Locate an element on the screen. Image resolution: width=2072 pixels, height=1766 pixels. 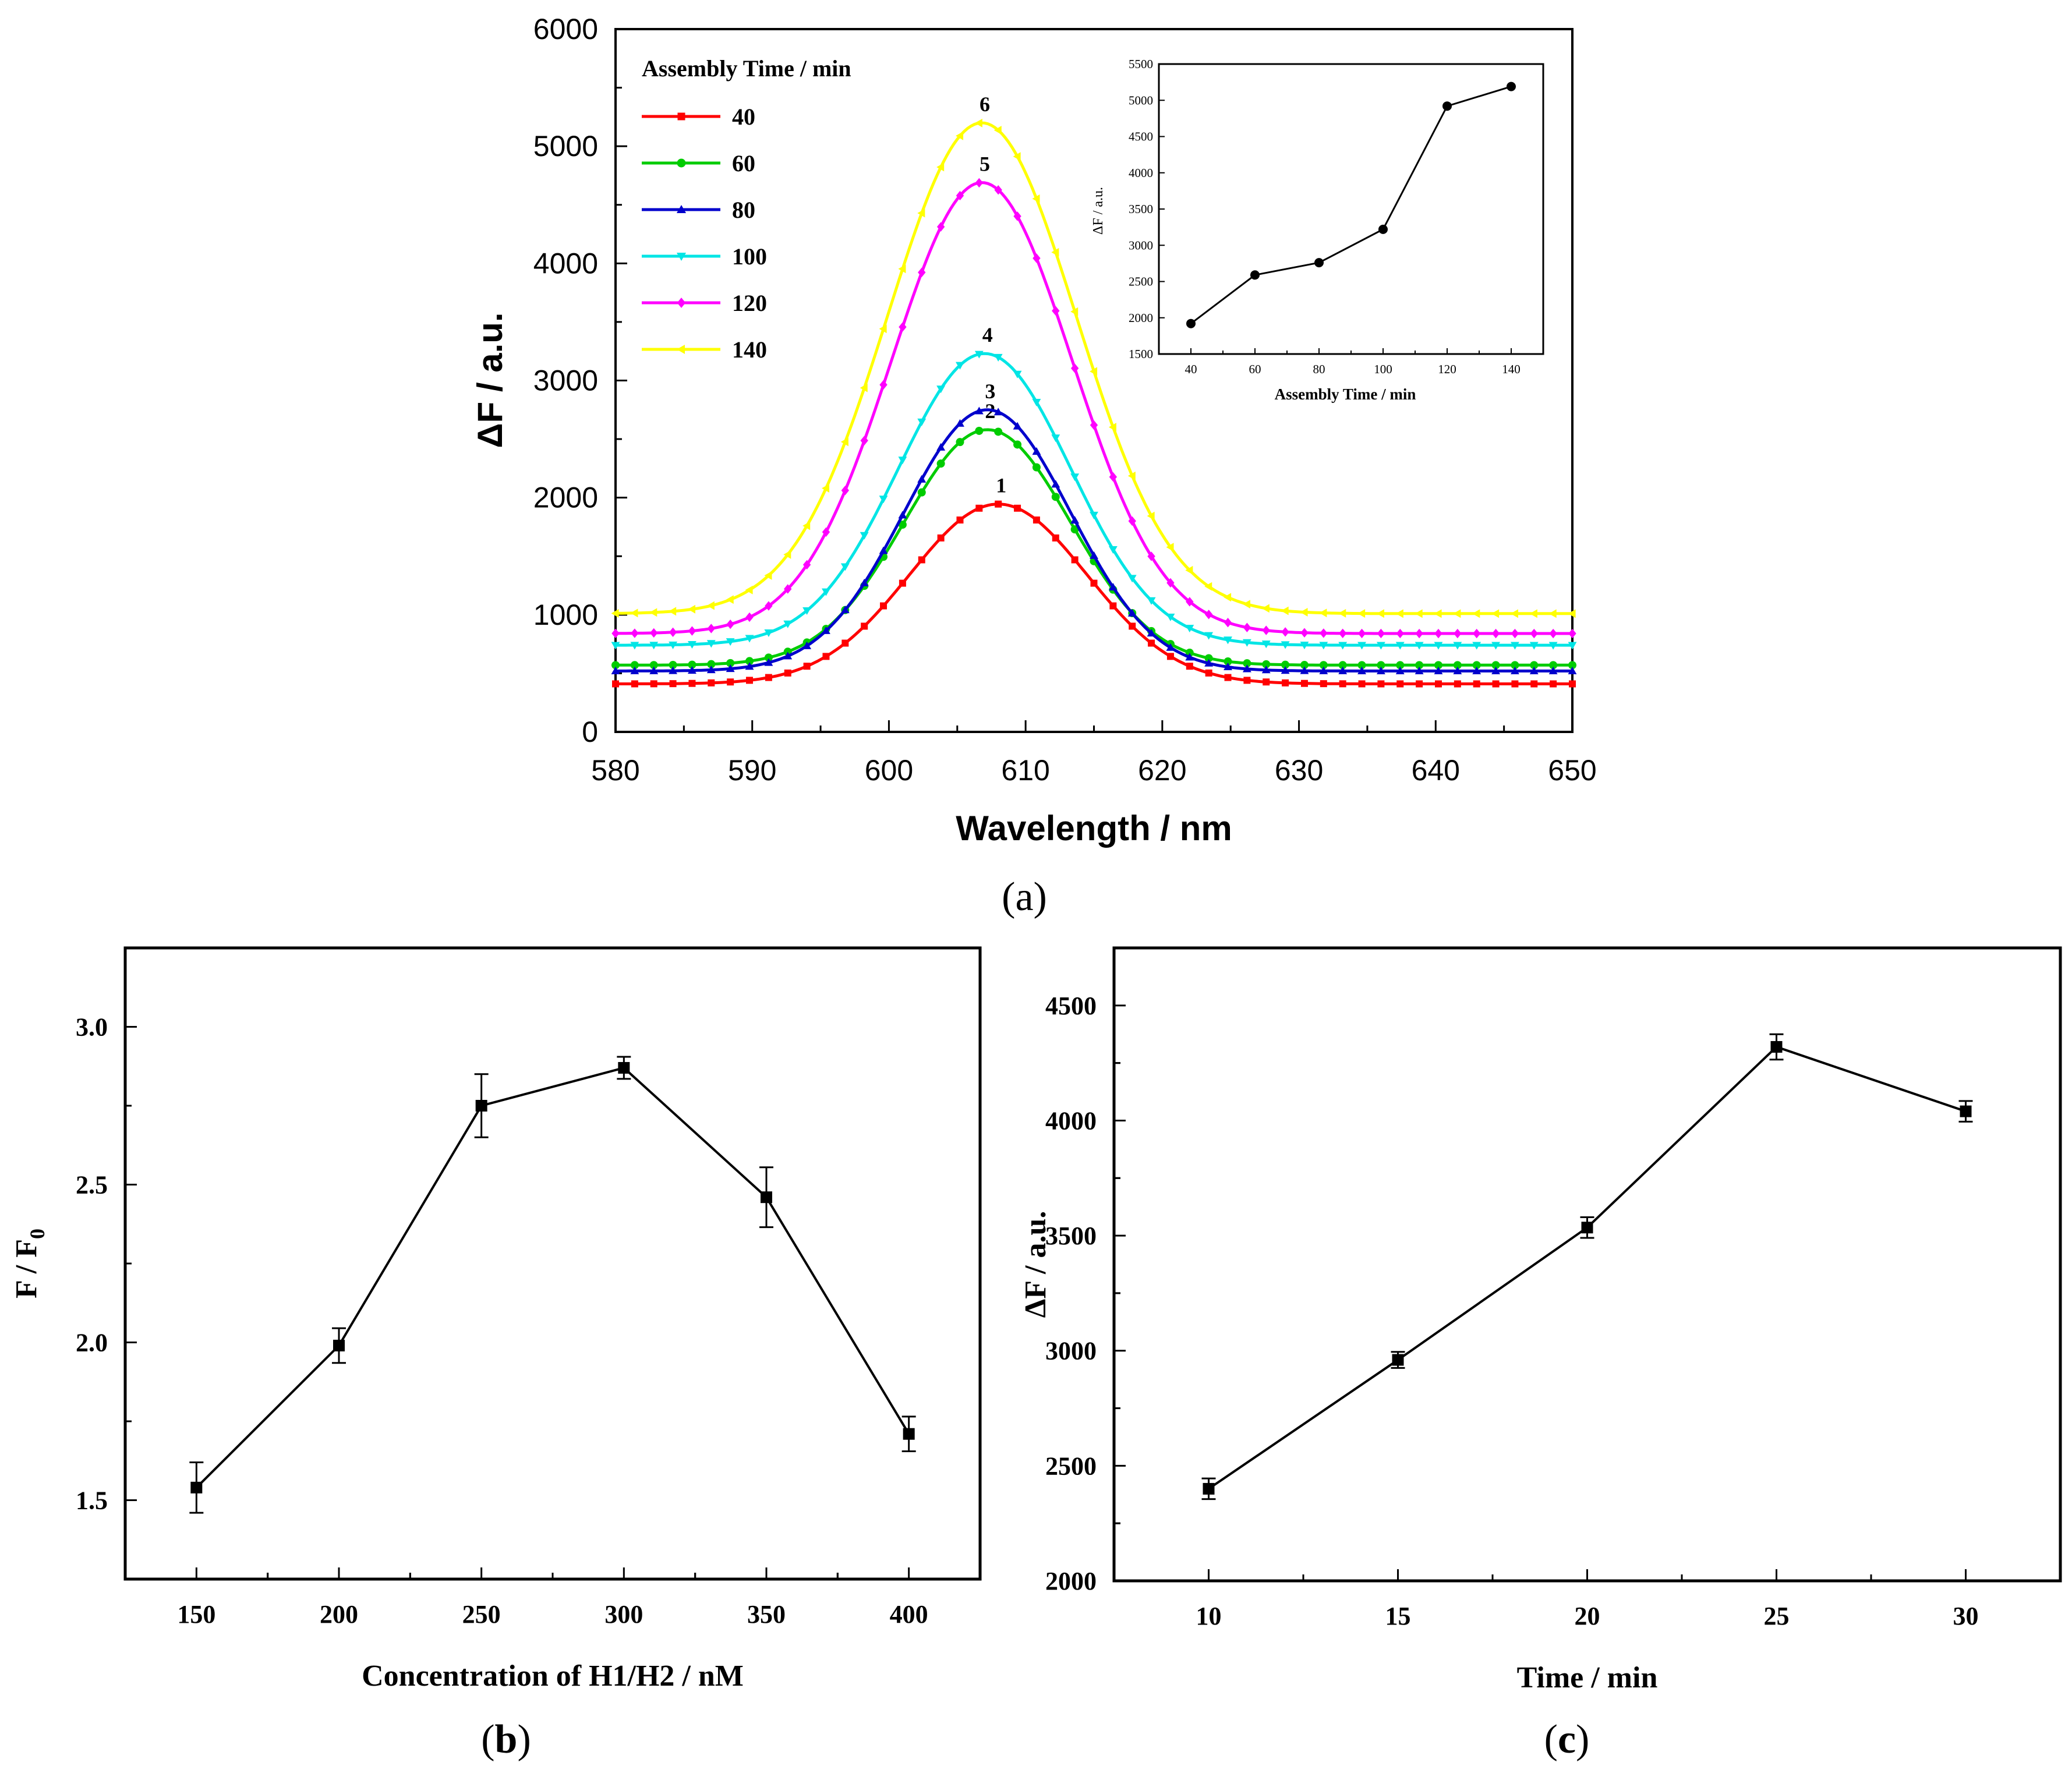
x-tick-label: 150 is located at coordinates (196, 1614).